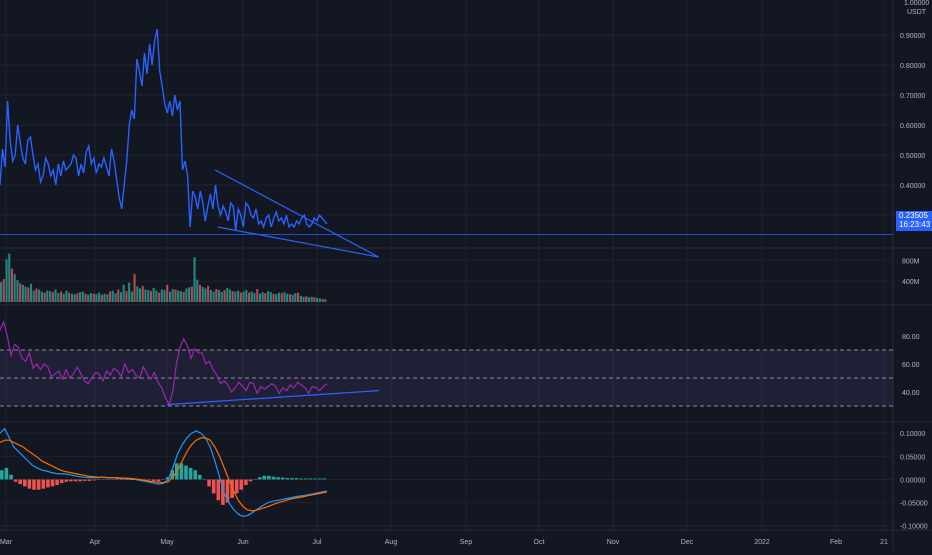  Describe the element at coordinates (296, 213) in the screenshot. I see `wedge-upper-trendline` at that location.